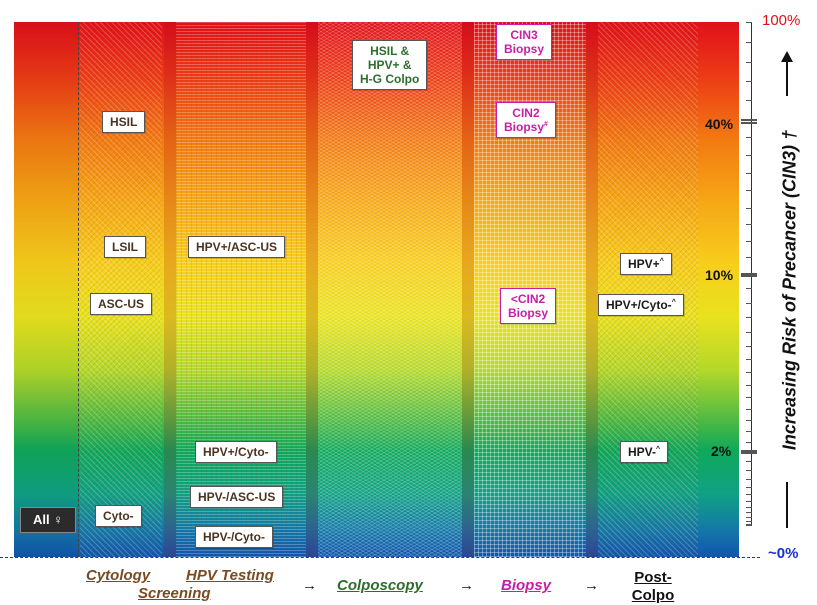  I want to click on lt-cin2-line-1: <CIN2, so click(528, 299).